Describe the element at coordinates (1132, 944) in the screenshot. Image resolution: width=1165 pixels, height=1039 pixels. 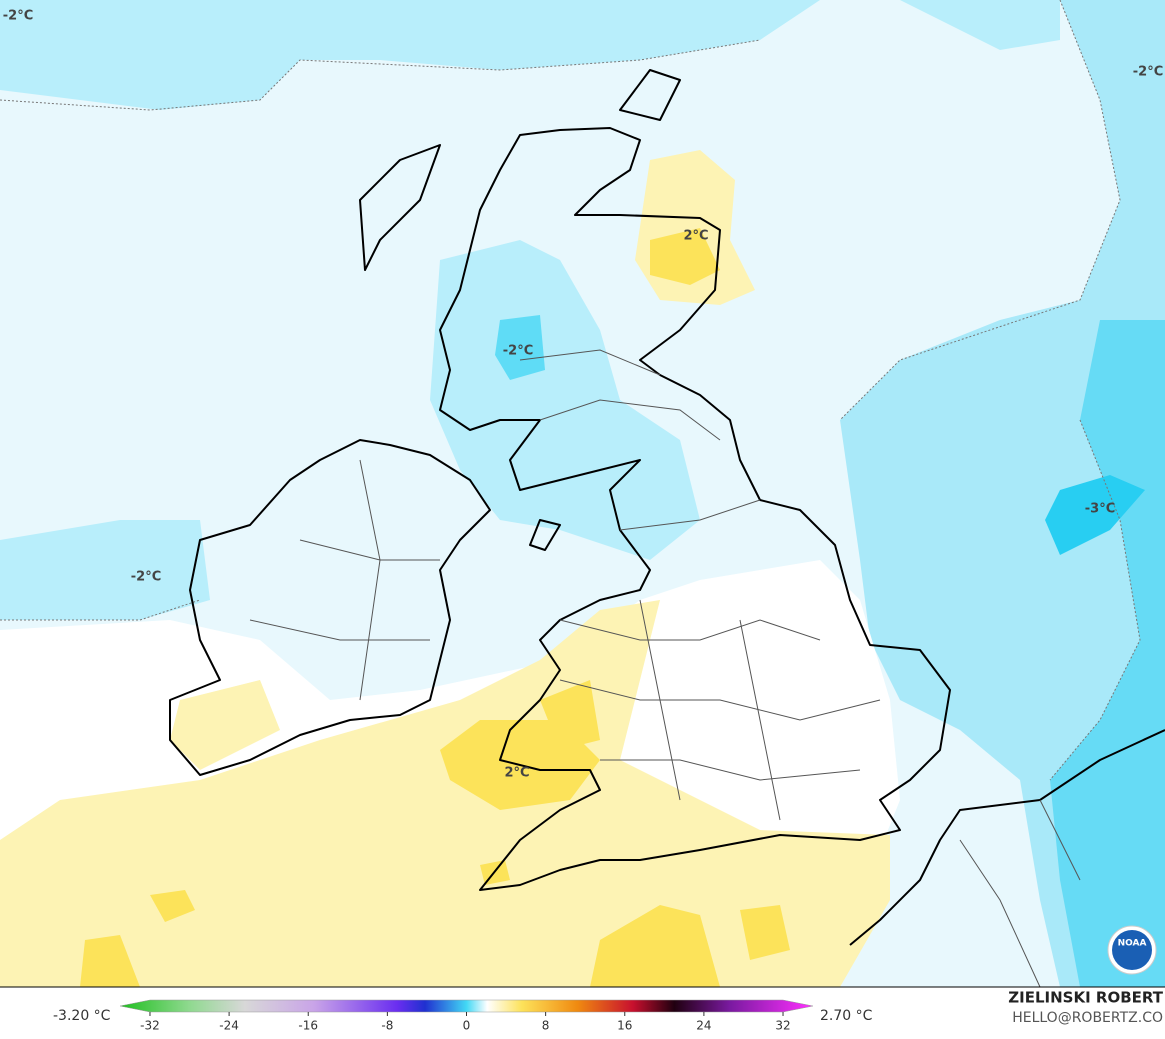
I see `logo-text: NOAA` at that location.